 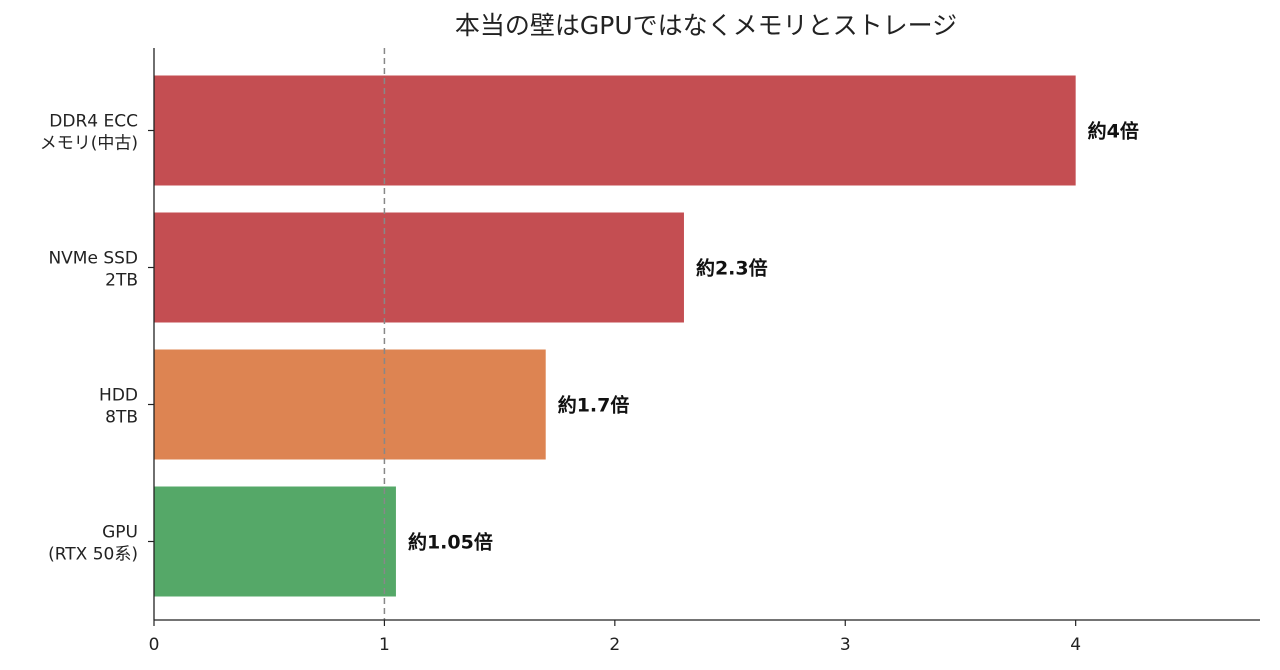 What do you see at coordinates (118, 396) in the screenshot?
I see `category-label-line: HDD` at bounding box center [118, 396].